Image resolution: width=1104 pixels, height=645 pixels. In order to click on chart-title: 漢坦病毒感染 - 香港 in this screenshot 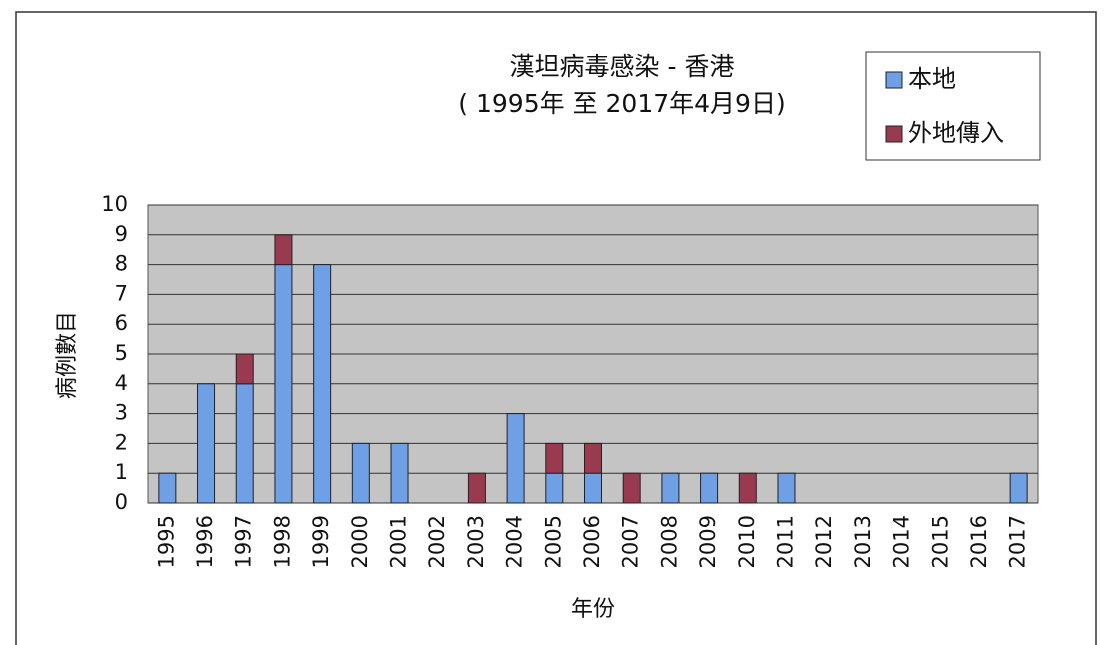, I will do `click(622, 66)`.